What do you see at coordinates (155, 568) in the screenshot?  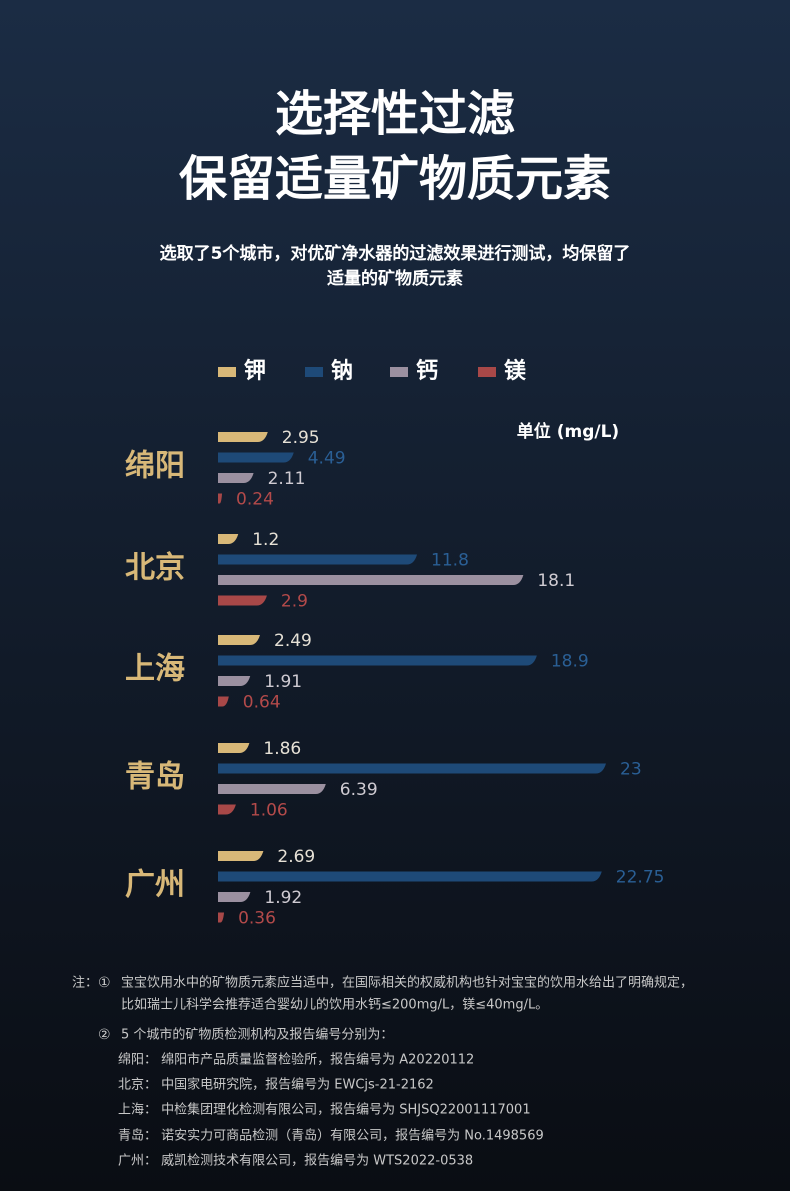 I see `category-label: 北京` at bounding box center [155, 568].